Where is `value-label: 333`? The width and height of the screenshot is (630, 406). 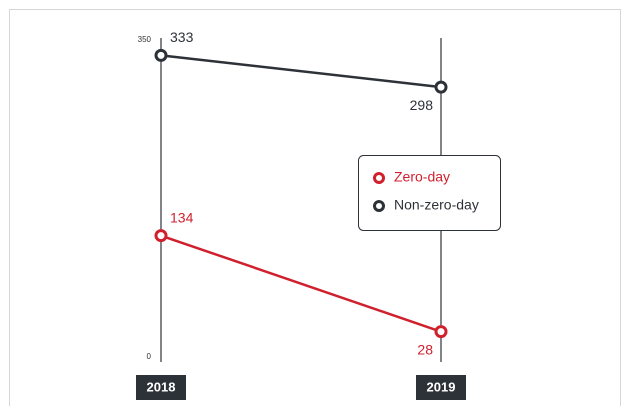 value-label: 333 is located at coordinates (182, 37).